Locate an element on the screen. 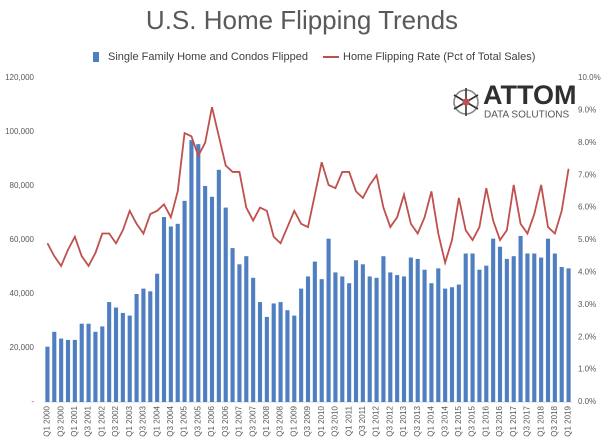 The image size is (604, 439). legend-swatch is located at coordinates (96, 57).